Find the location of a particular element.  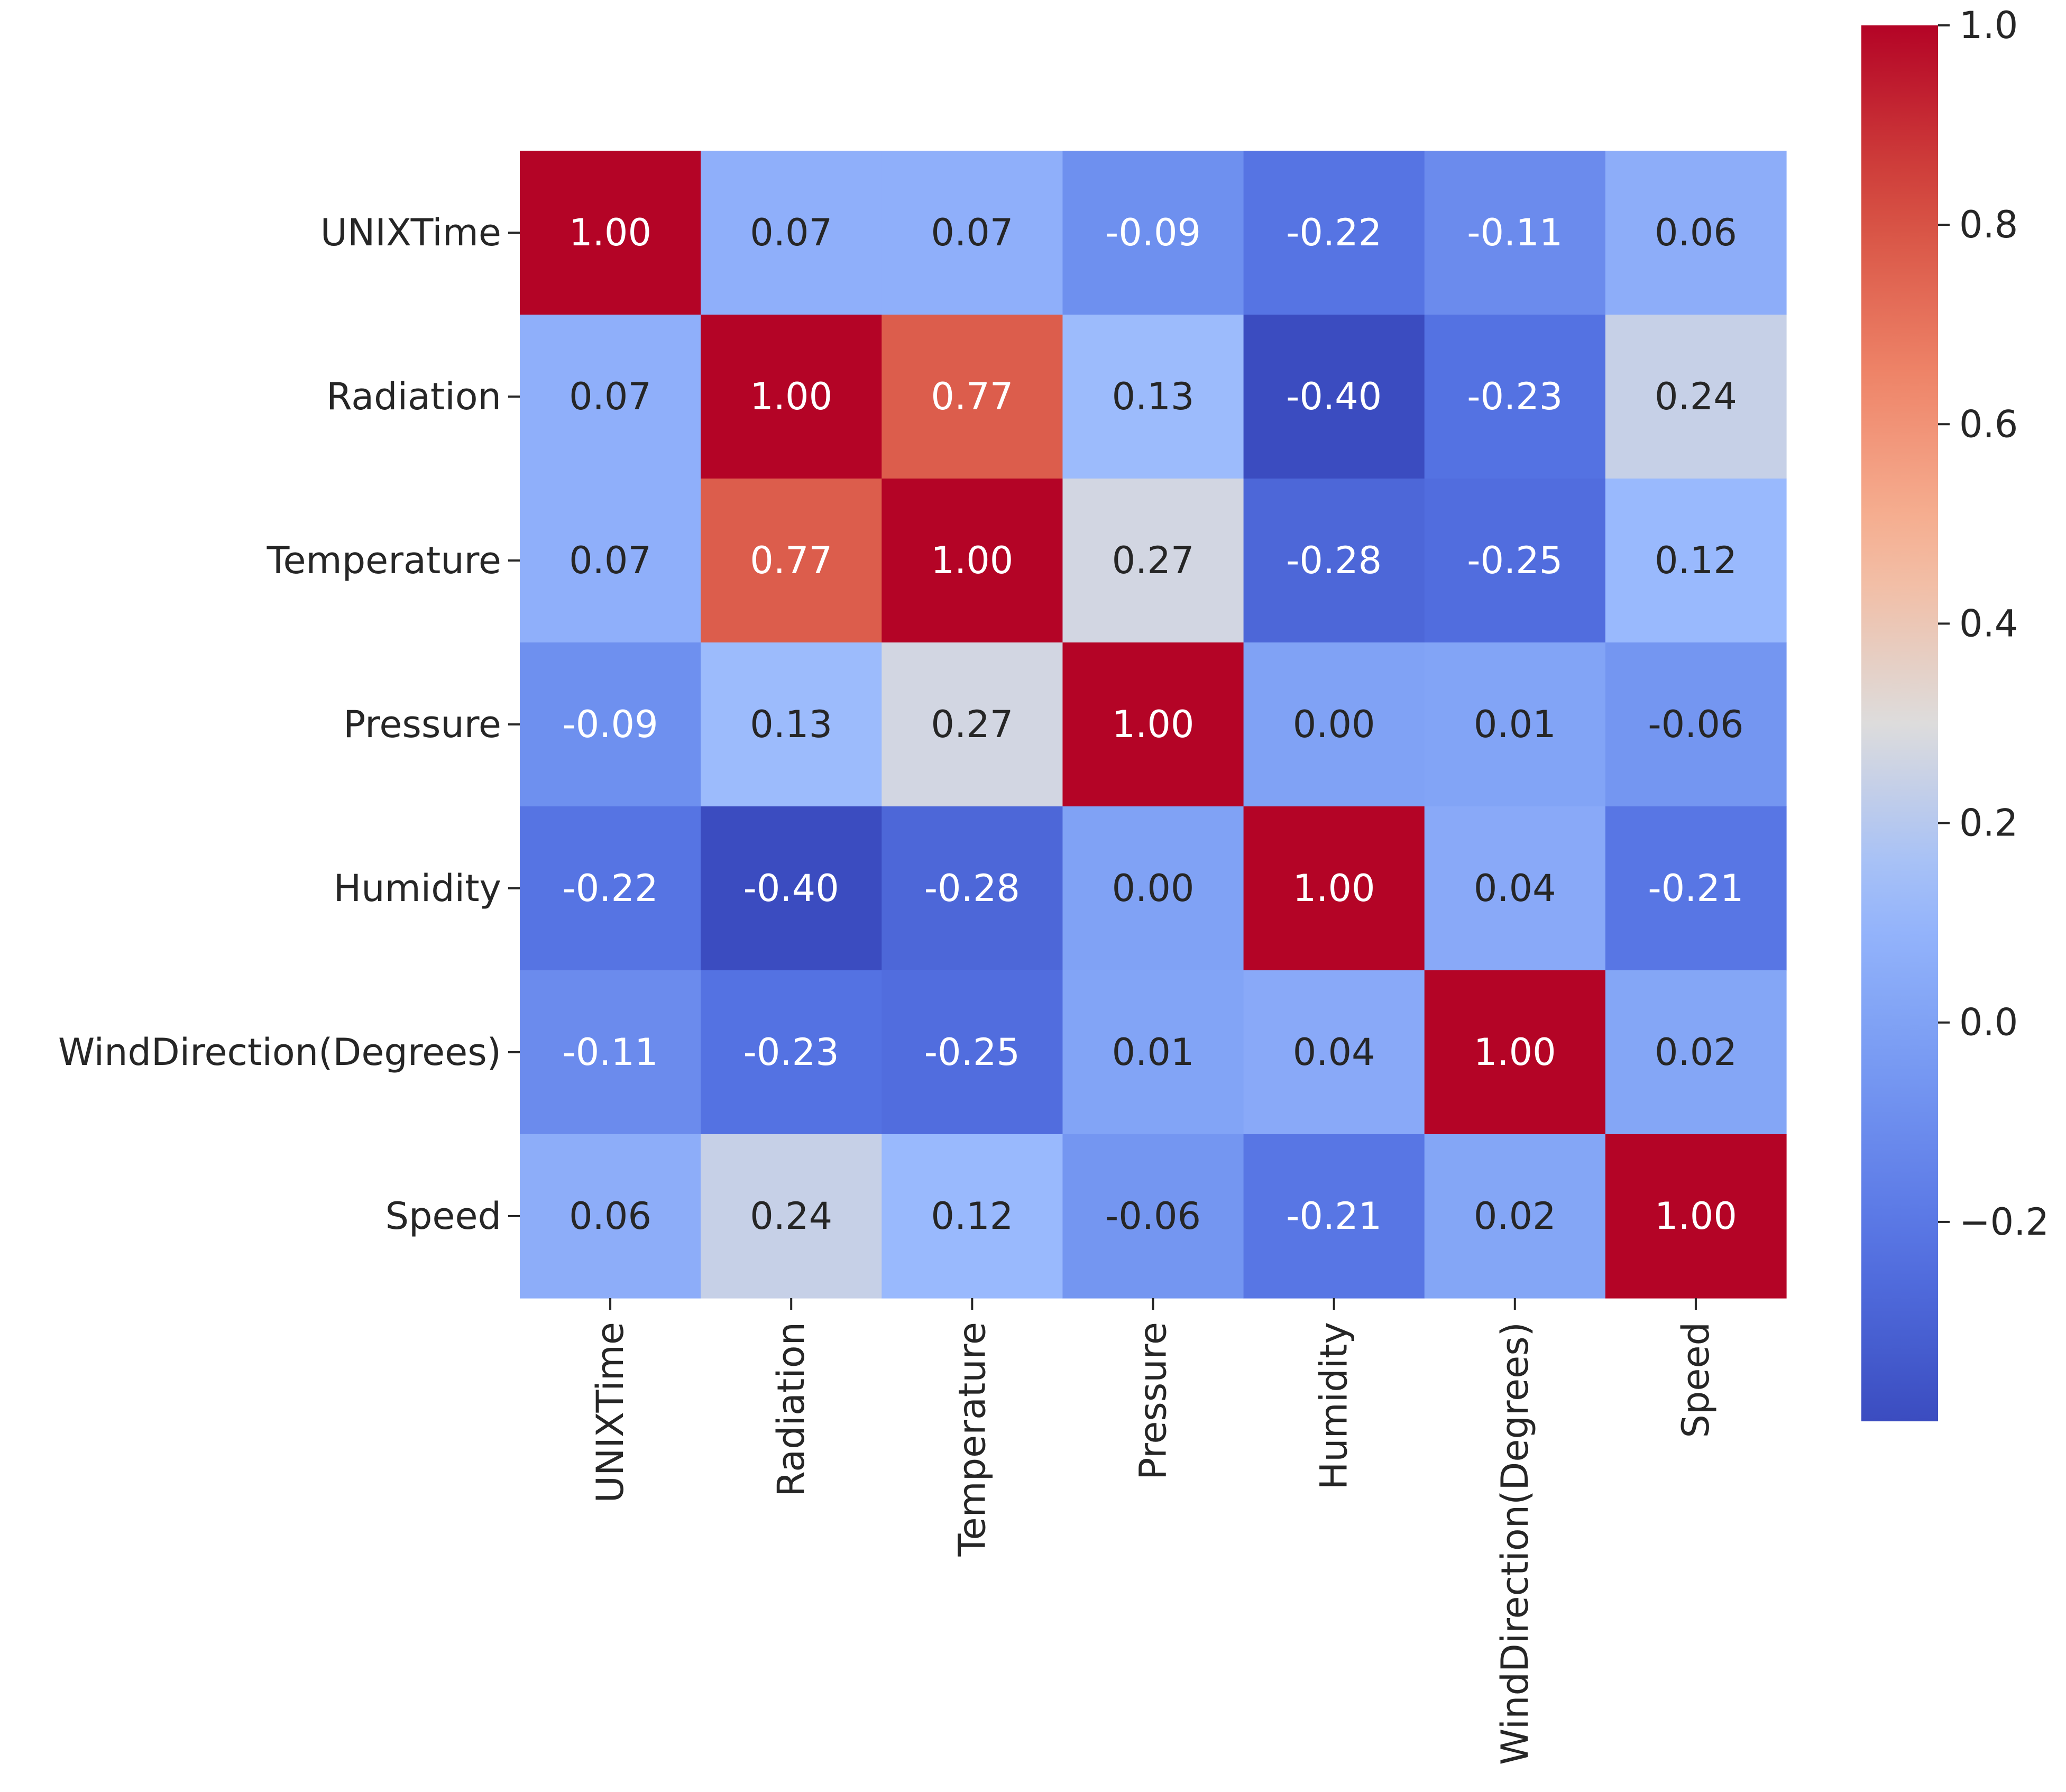

heatmap-cell-r1-c6 is located at coordinates (1696, 397).